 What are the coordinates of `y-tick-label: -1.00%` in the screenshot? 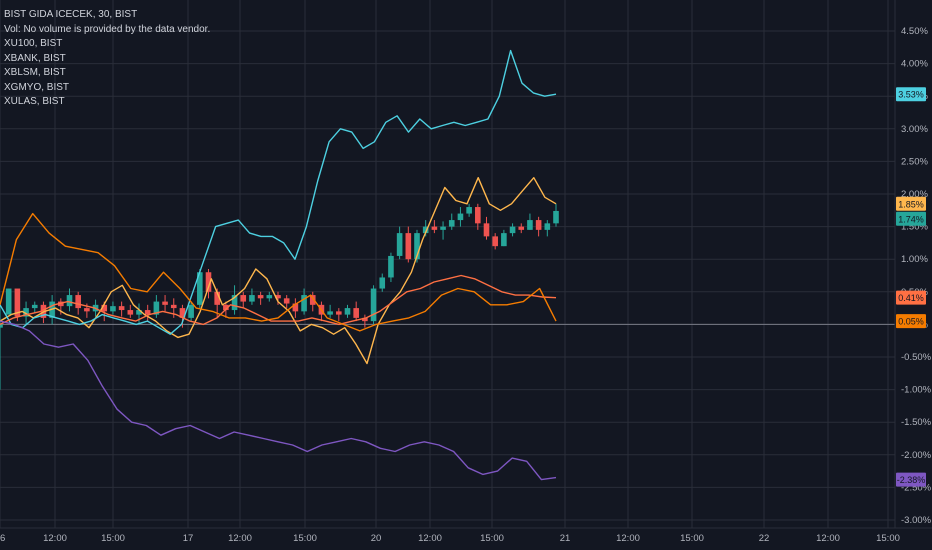 It's located at (916, 390).